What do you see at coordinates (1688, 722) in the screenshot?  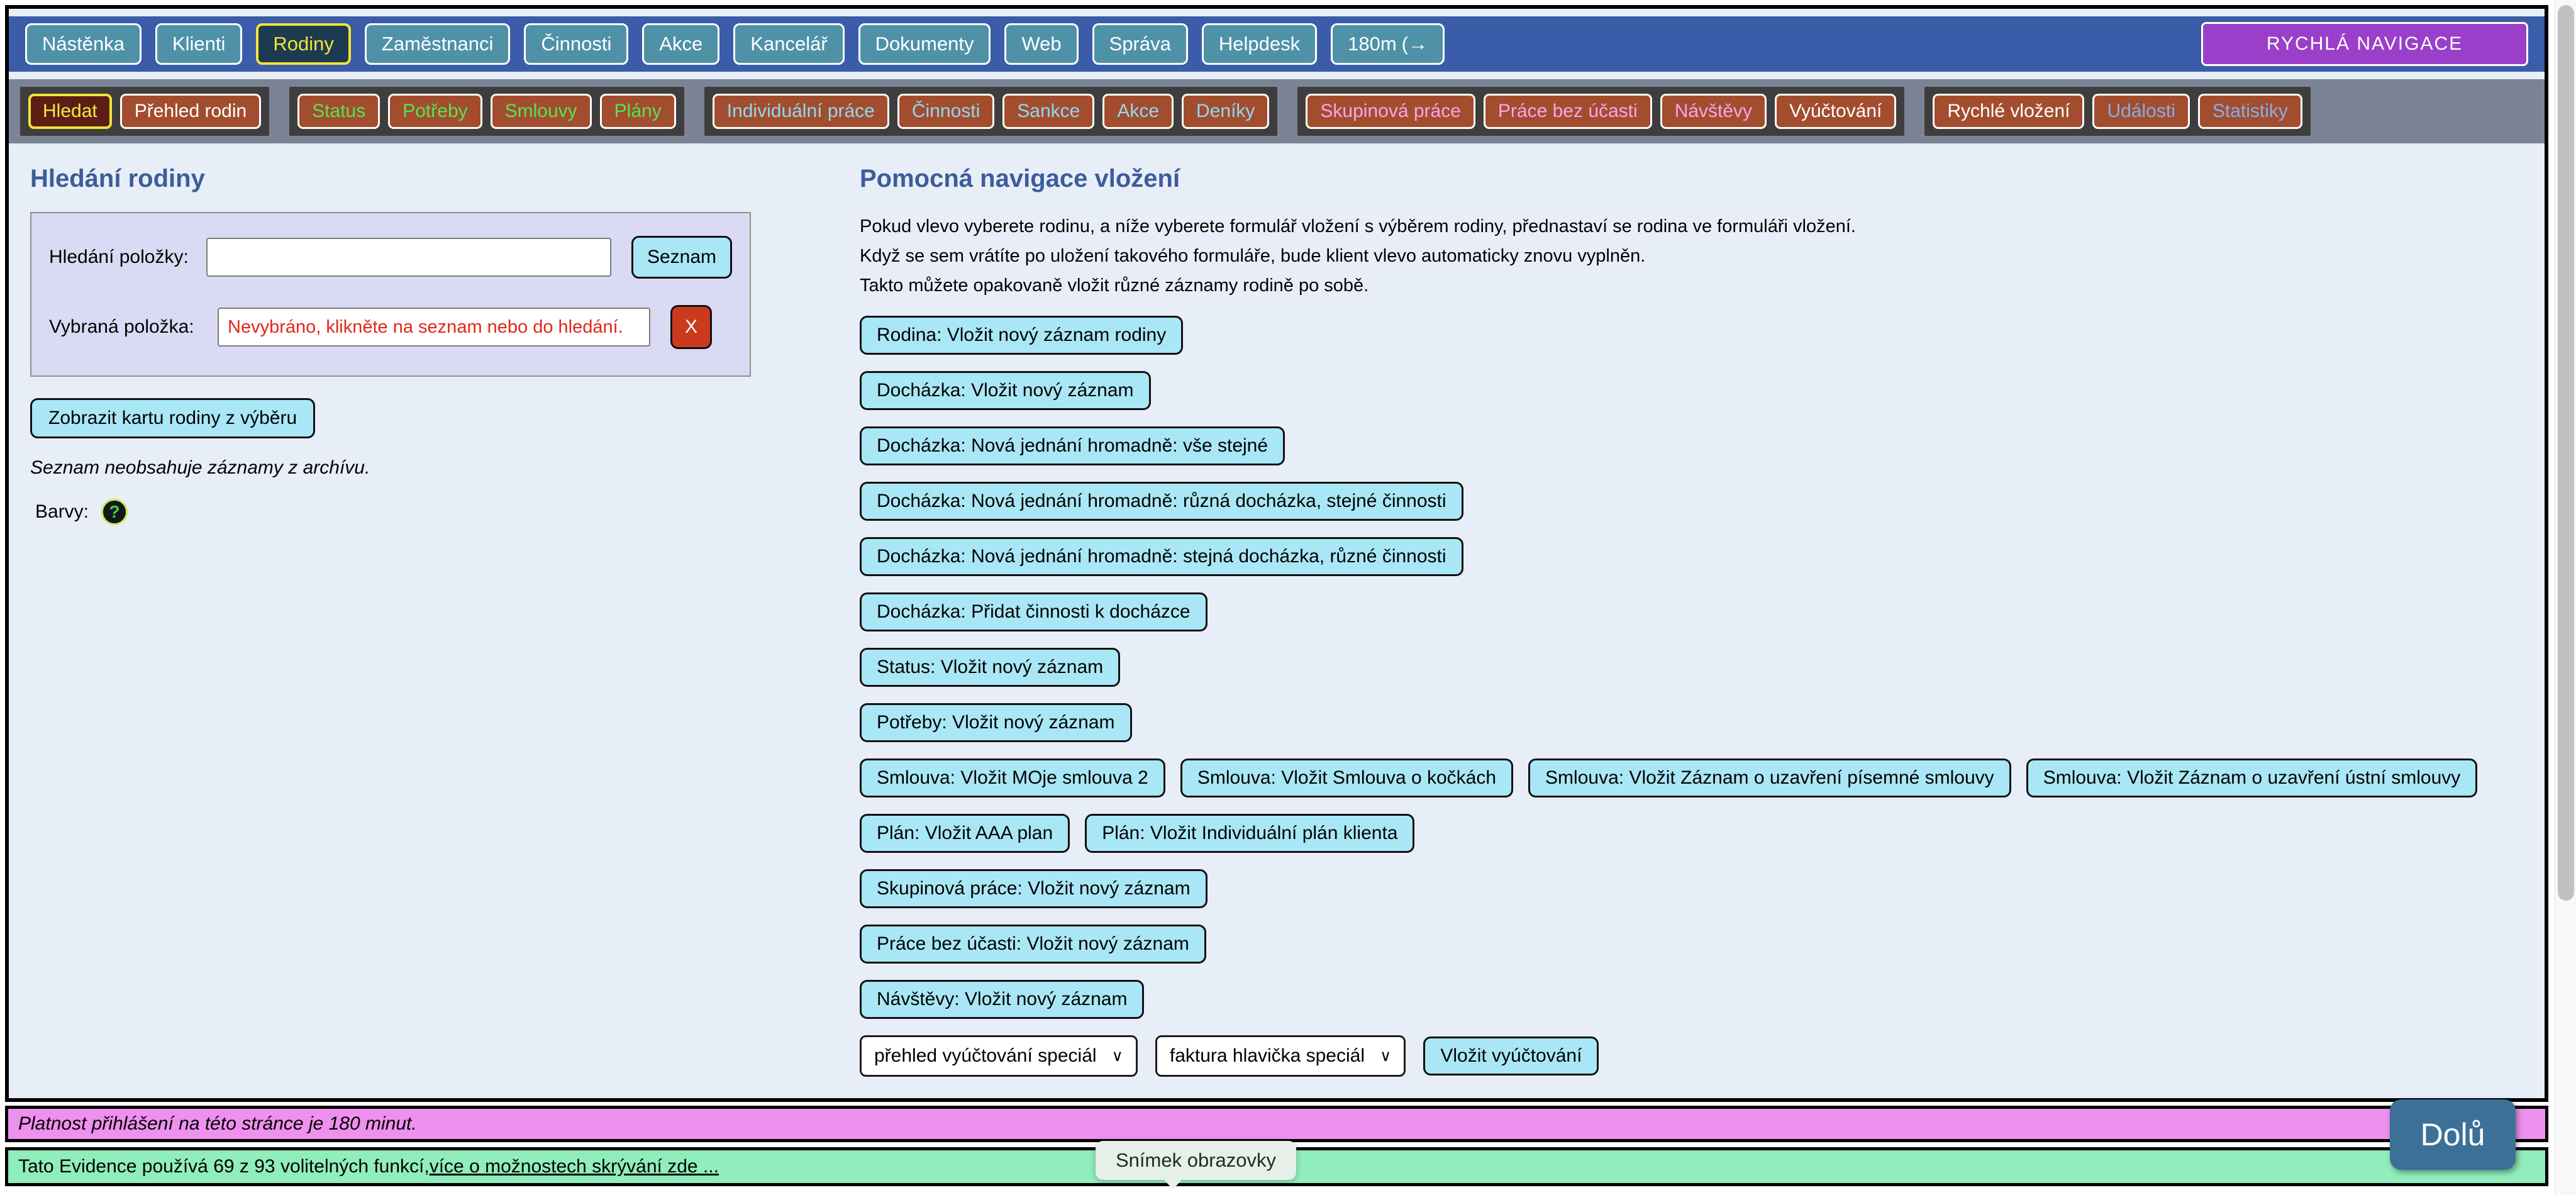 I see `insert-button-row: Potřeby: Vložit nový záznam` at bounding box center [1688, 722].